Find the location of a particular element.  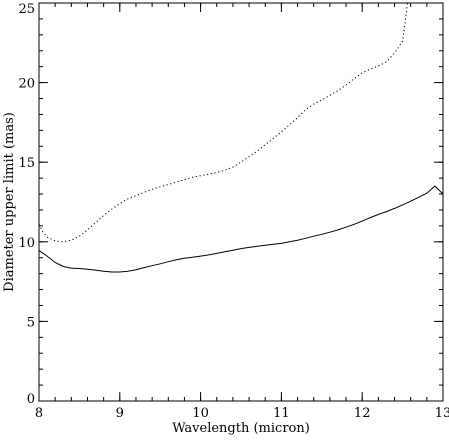

x-tick-label: 12 is located at coordinates (362, 413).